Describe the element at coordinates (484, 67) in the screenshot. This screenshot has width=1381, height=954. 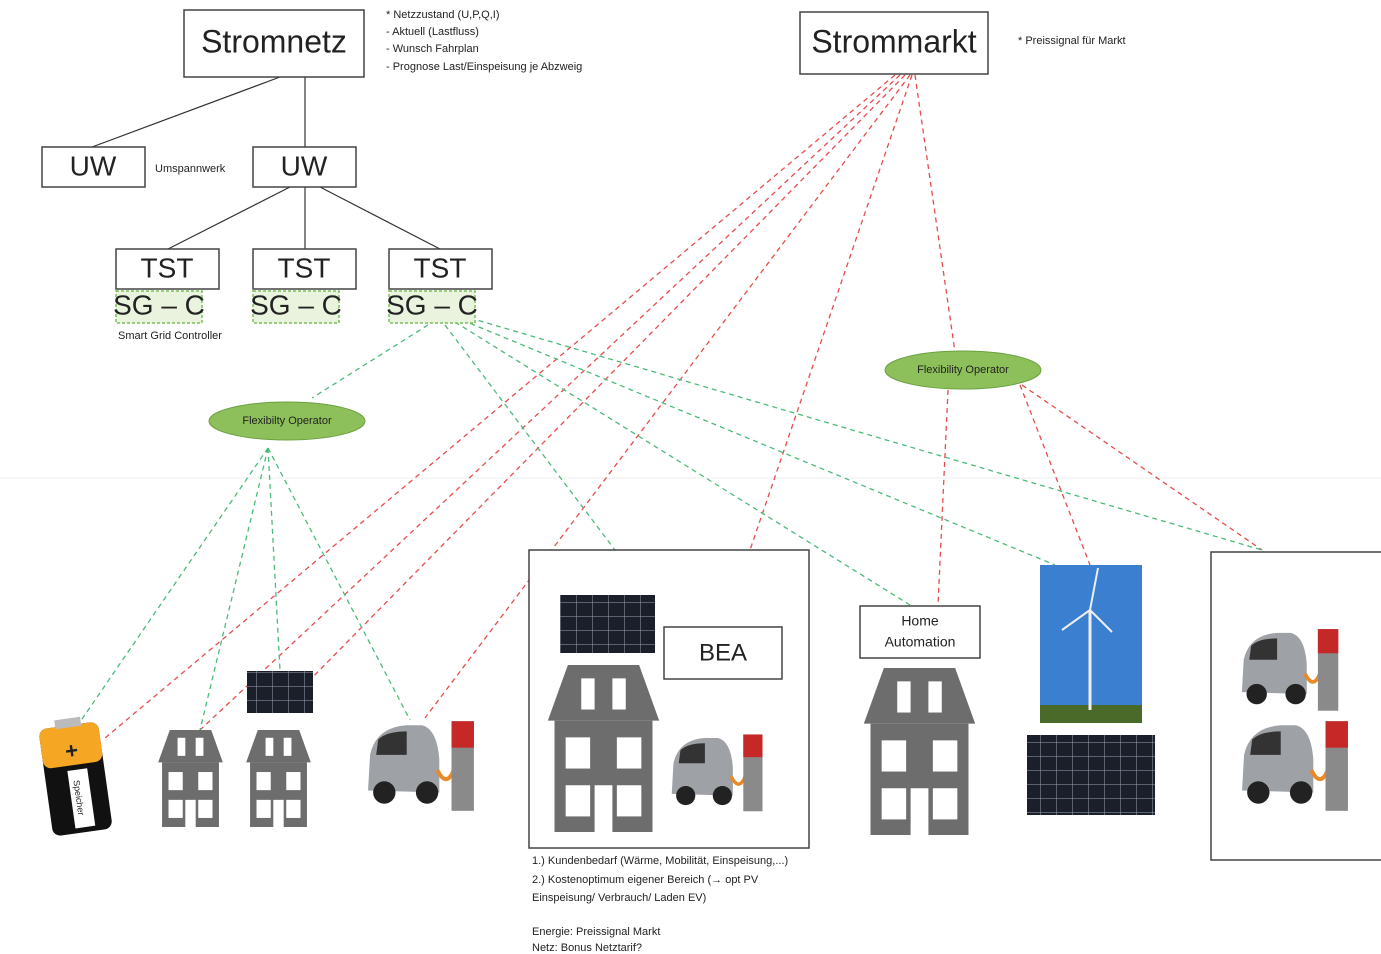
I see `note: - Prognose Last/Einspeisung je Abzweig` at that location.